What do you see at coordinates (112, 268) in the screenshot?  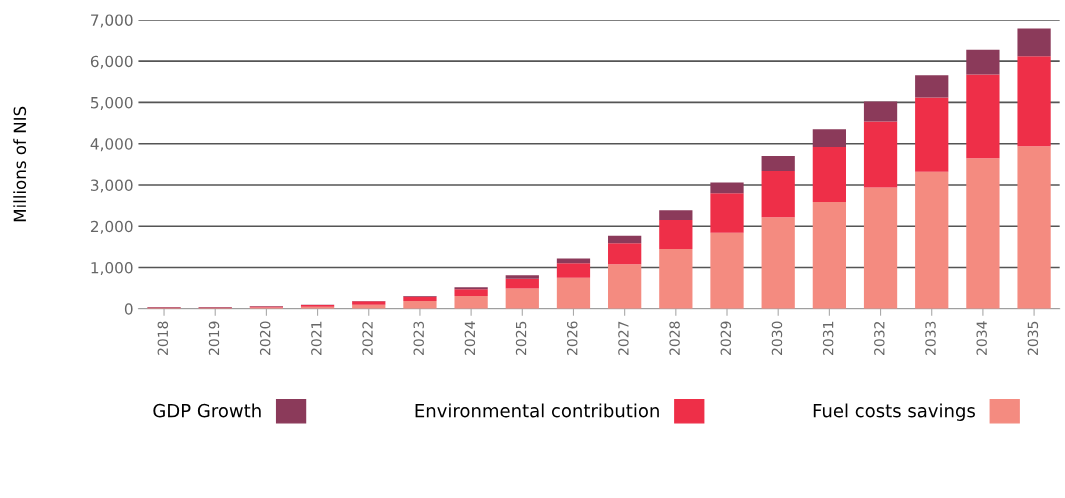 I see `y-tick-label: 1,000` at bounding box center [112, 268].